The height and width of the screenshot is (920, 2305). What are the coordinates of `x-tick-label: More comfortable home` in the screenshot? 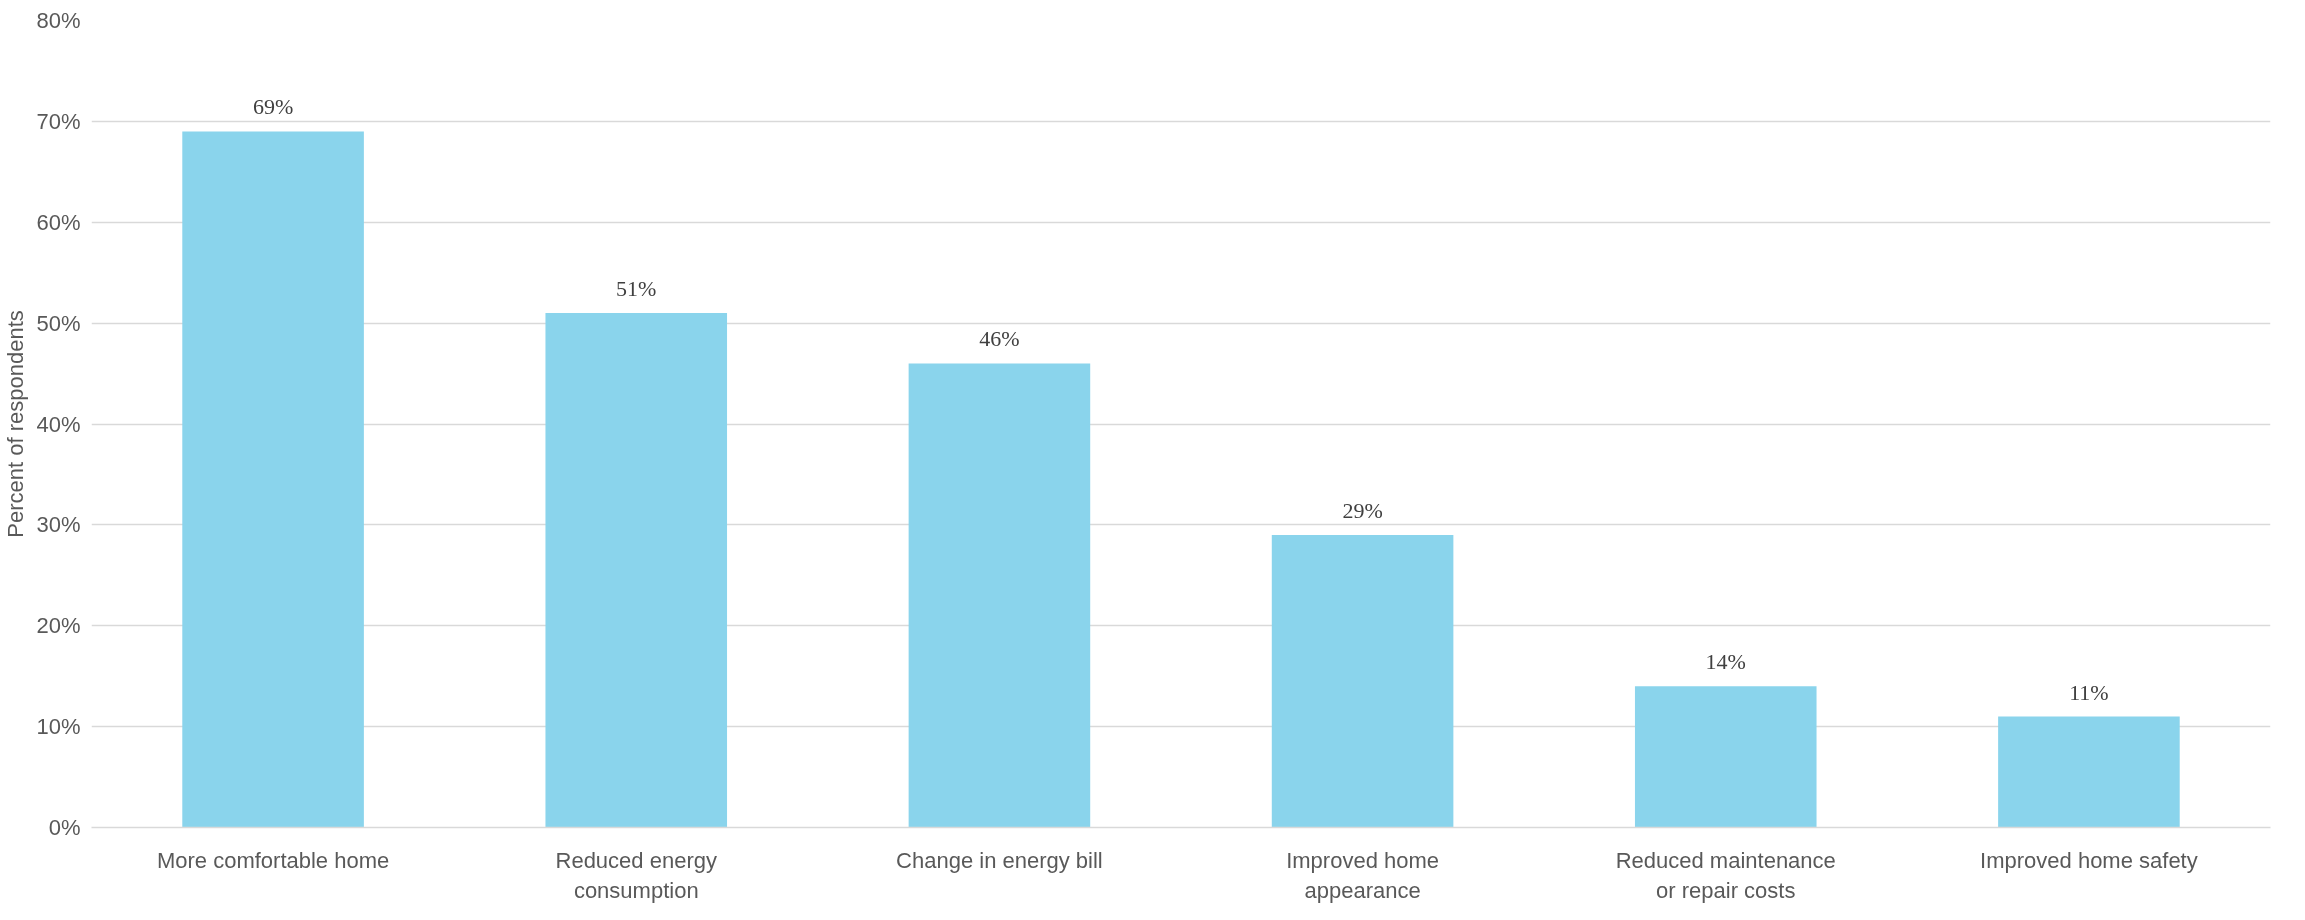 It's located at (273, 860).